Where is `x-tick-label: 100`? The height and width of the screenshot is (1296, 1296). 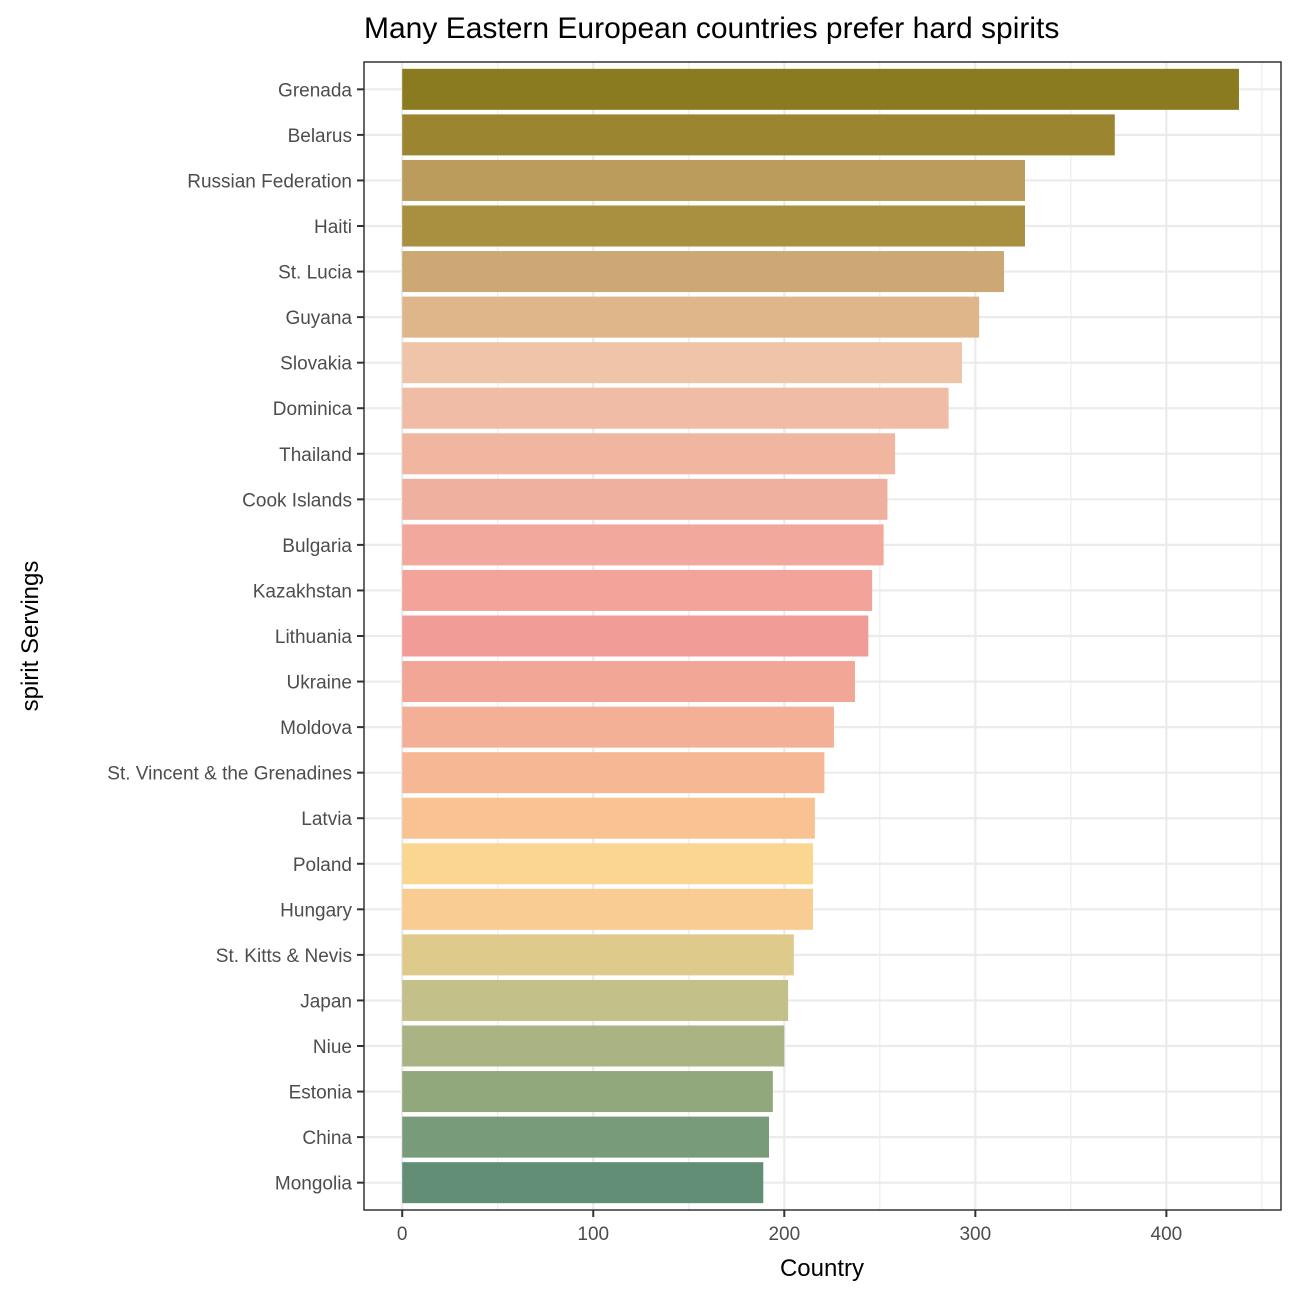 x-tick-label: 100 is located at coordinates (593, 1234).